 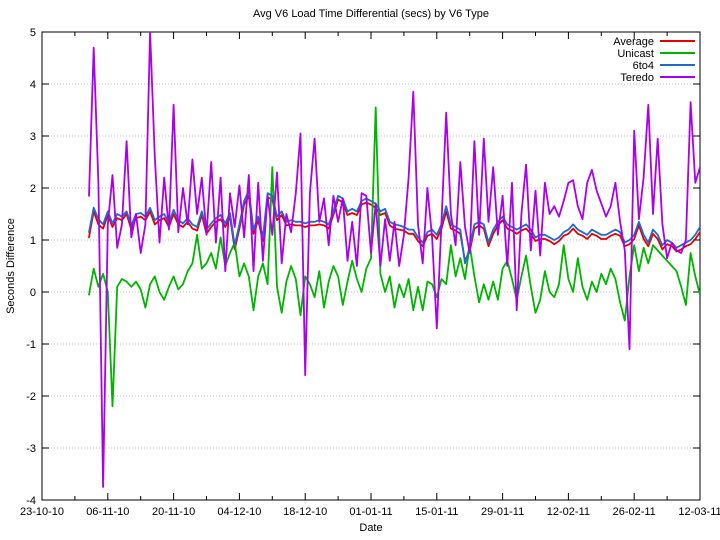 What do you see at coordinates (305, 512) in the screenshot?
I see `x-tick-label: 18-12-10` at bounding box center [305, 512].